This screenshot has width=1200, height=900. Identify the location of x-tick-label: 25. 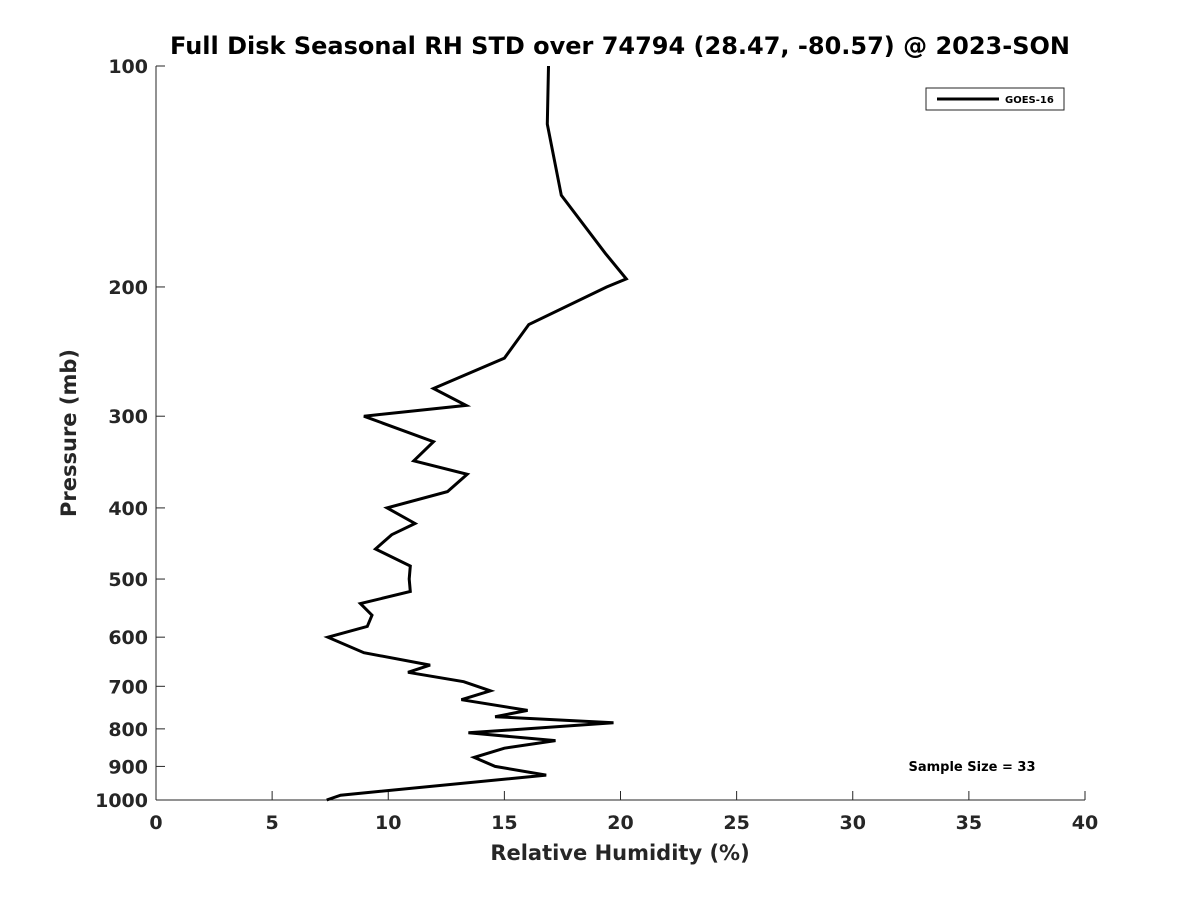
(736, 823).